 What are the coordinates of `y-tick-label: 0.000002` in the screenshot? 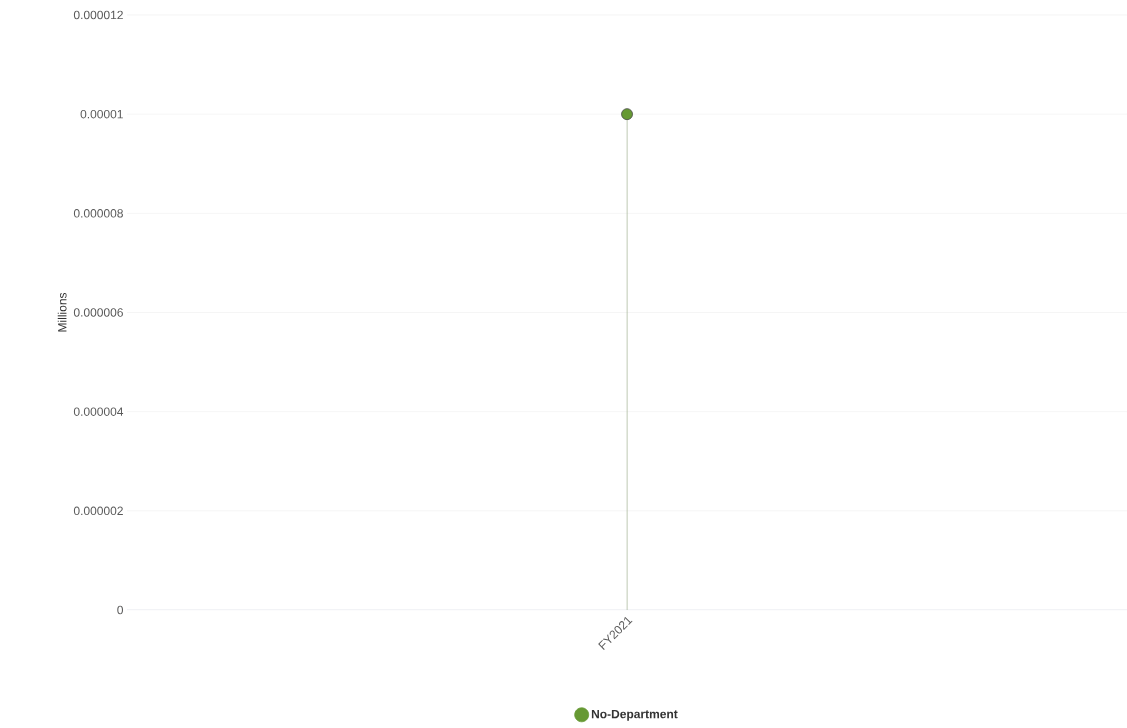 It's located at (98, 511).